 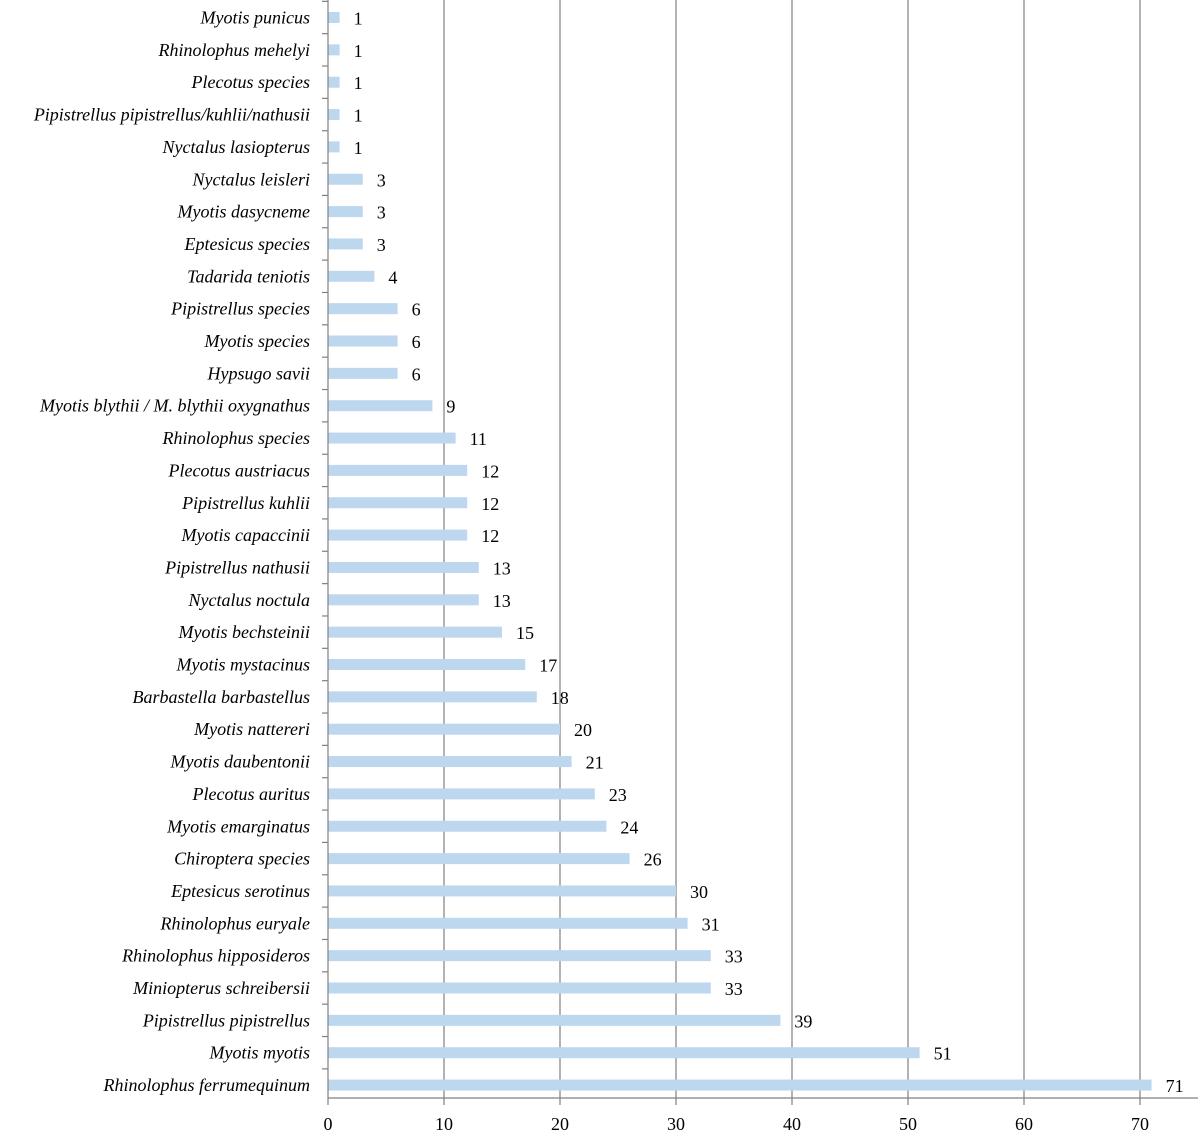 What do you see at coordinates (260, 1053) in the screenshot?
I see `category-label: Myotis myotis` at bounding box center [260, 1053].